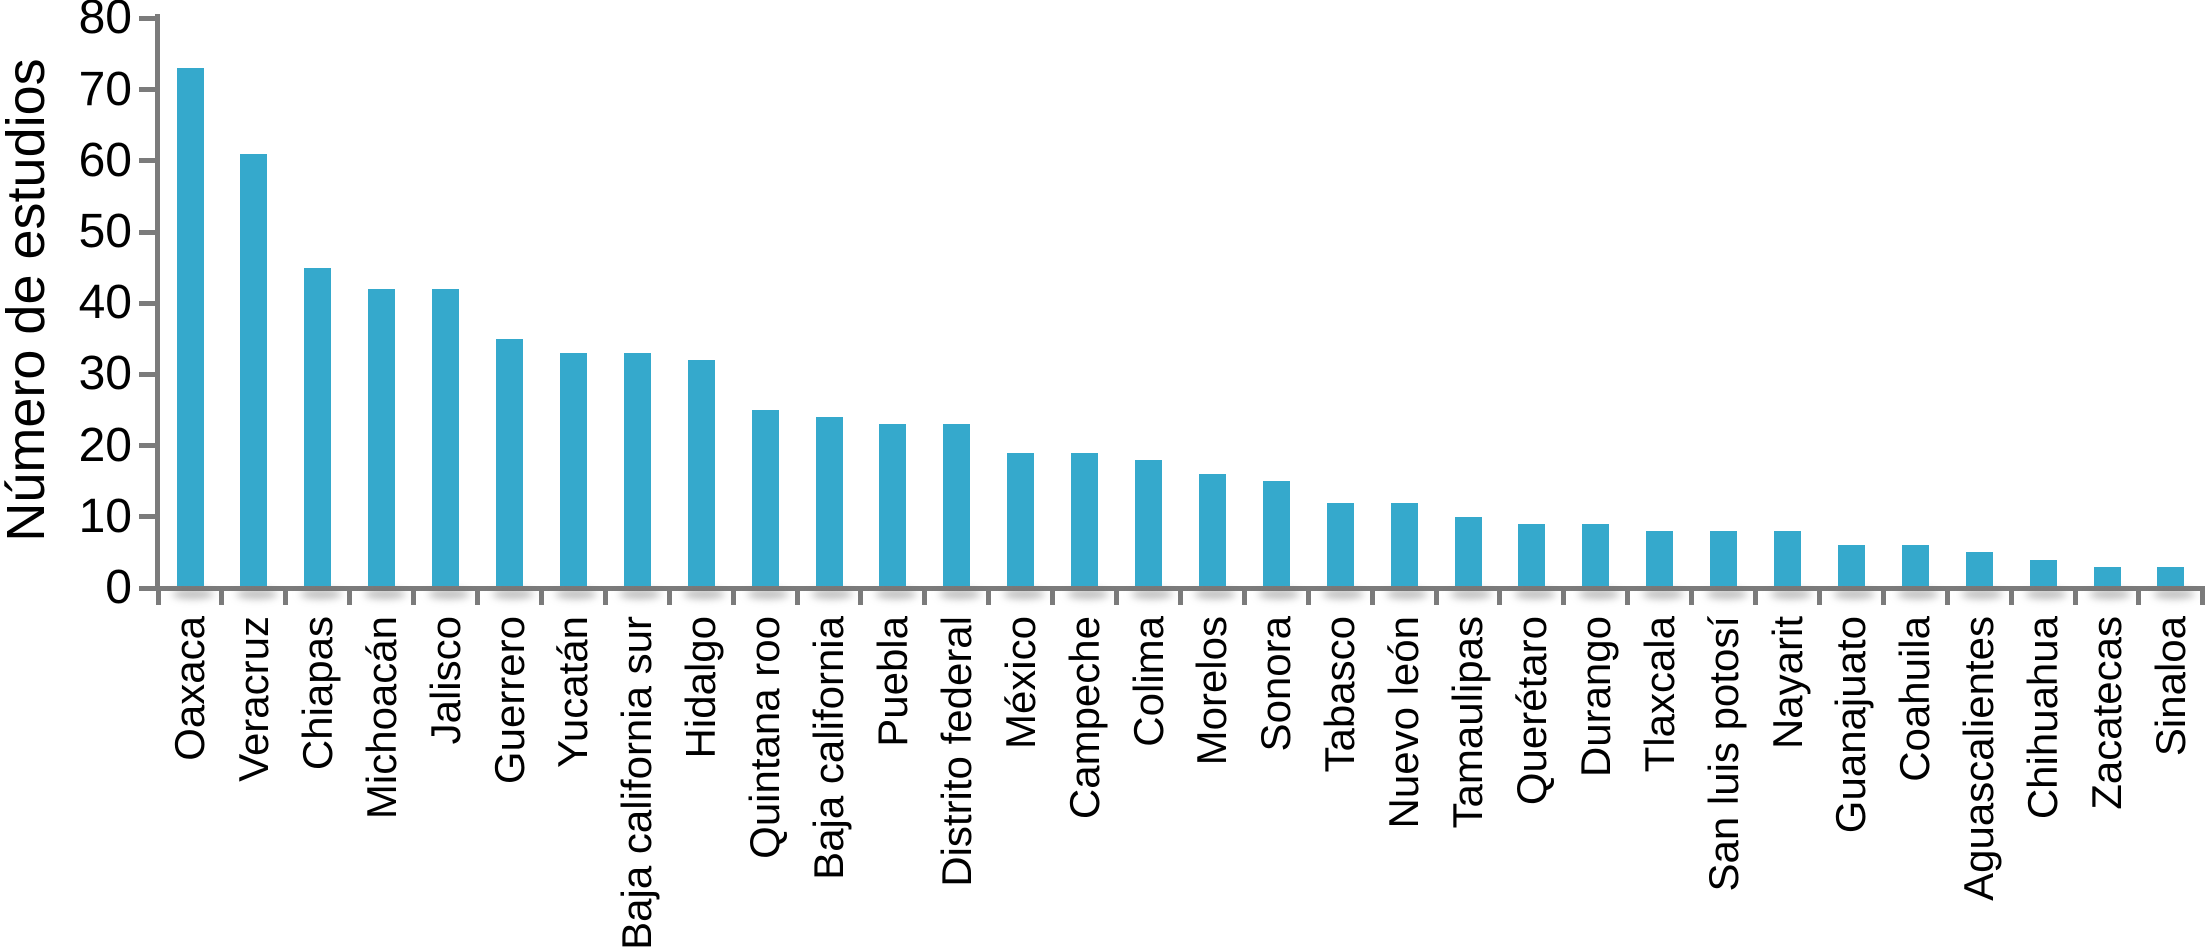 This screenshot has width=2205, height=950. Describe the element at coordinates (253, 699) in the screenshot. I see `x-label: Veracruz` at that location.